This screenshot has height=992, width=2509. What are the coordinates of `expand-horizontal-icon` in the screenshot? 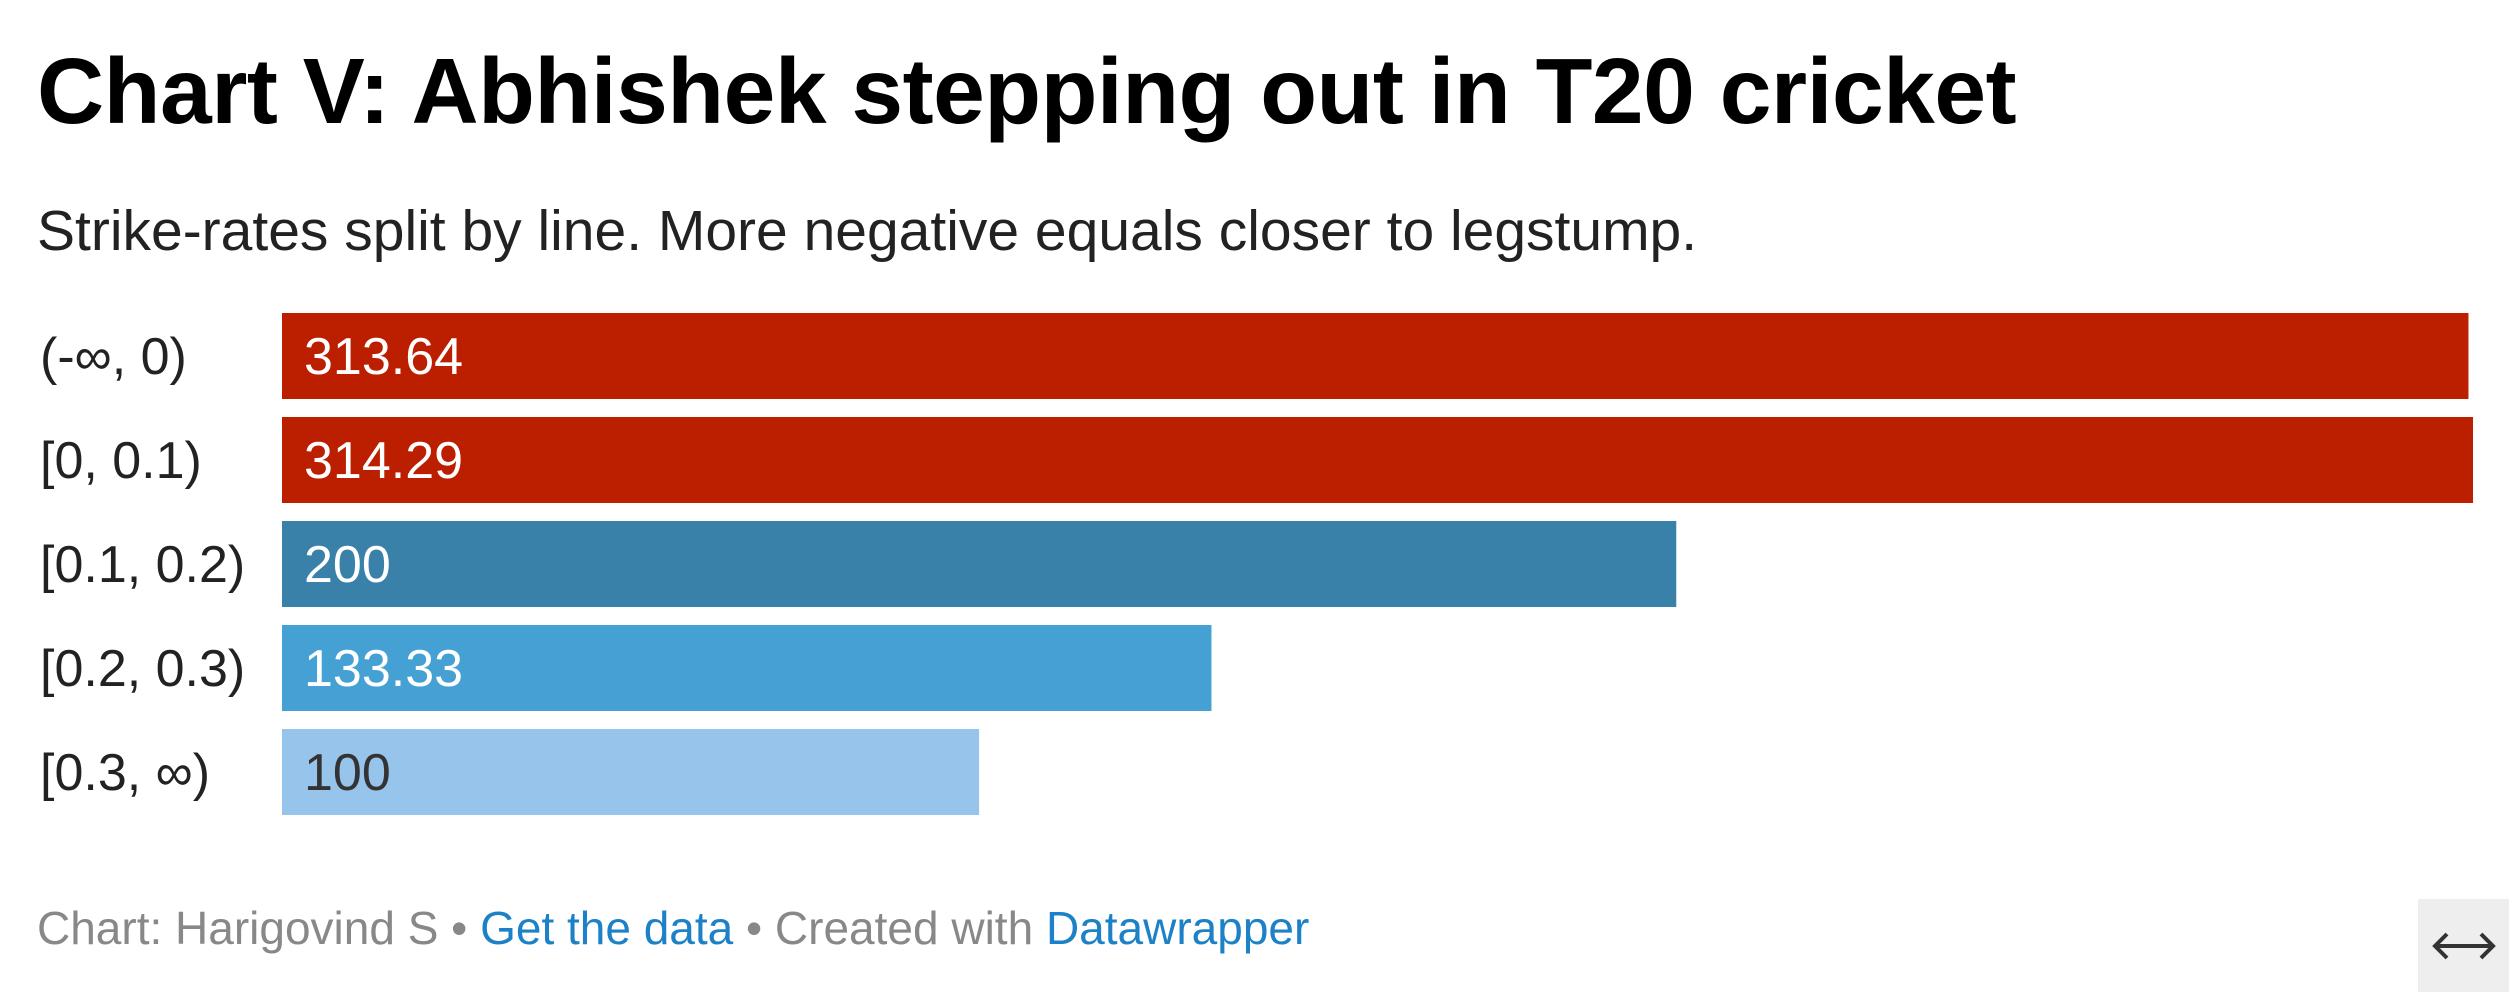 It's located at (2463, 945).